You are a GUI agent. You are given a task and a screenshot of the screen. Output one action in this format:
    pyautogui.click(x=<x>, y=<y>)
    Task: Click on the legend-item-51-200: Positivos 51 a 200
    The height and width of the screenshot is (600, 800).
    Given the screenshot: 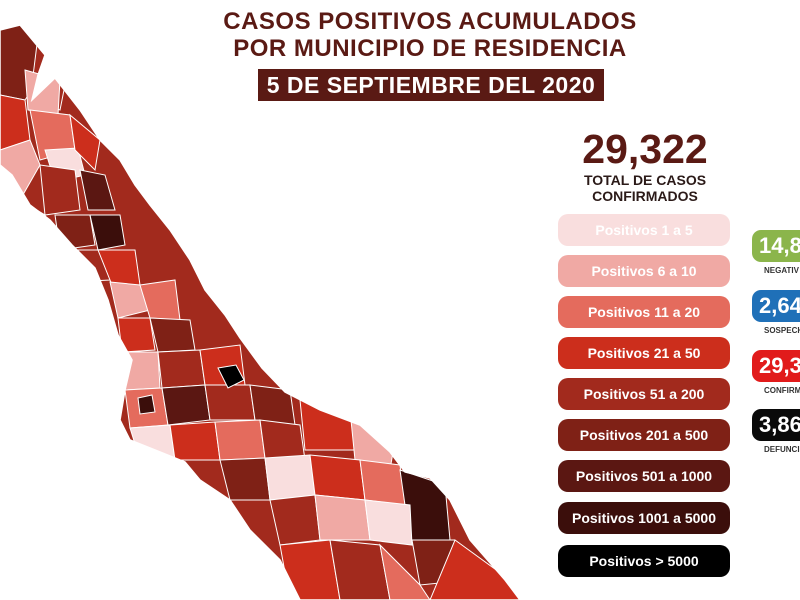 What is the action you would take?
    pyautogui.click(x=644, y=394)
    